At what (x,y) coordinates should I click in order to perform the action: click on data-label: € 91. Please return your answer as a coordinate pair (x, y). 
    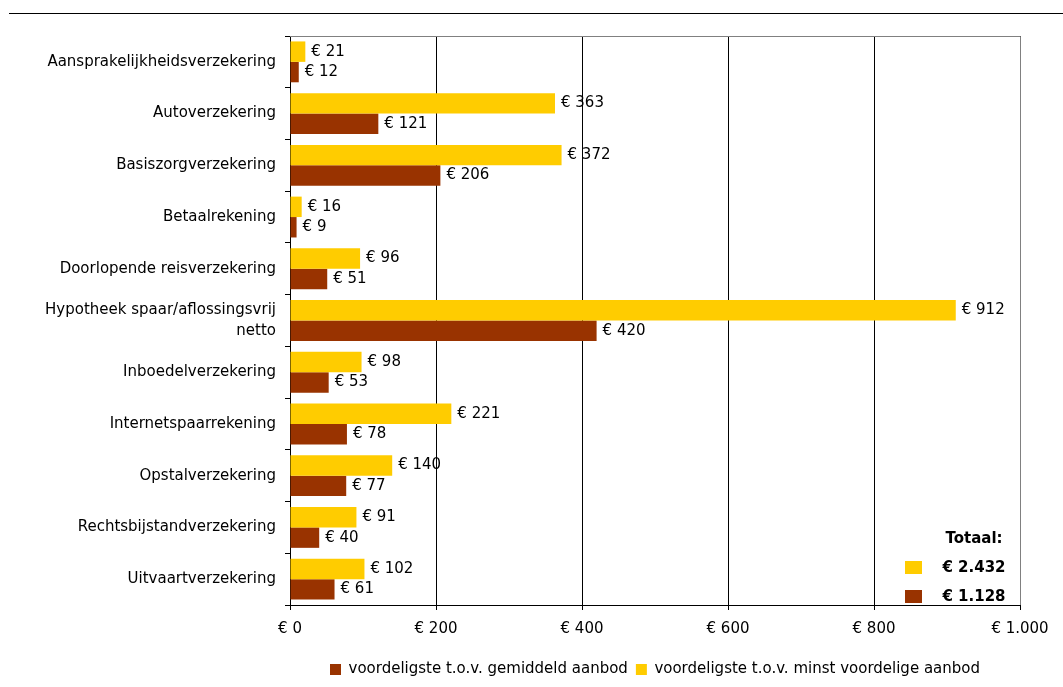
    Looking at the image, I should click on (379, 516).